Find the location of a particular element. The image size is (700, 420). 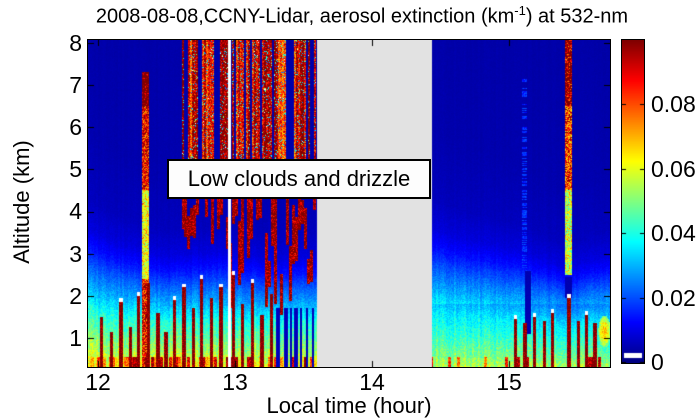

colorbar-tick-label-0.08: 0.08 is located at coordinates (673, 104).